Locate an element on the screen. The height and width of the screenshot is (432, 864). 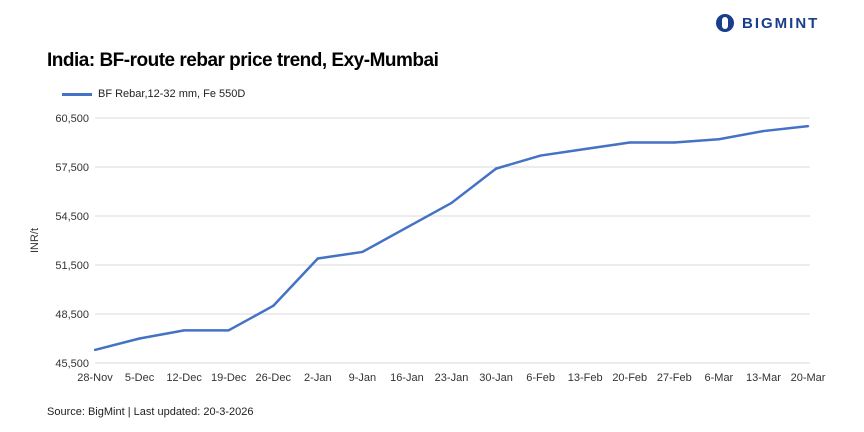
x-tick-label: 26-Dec is located at coordinates (274, 378).